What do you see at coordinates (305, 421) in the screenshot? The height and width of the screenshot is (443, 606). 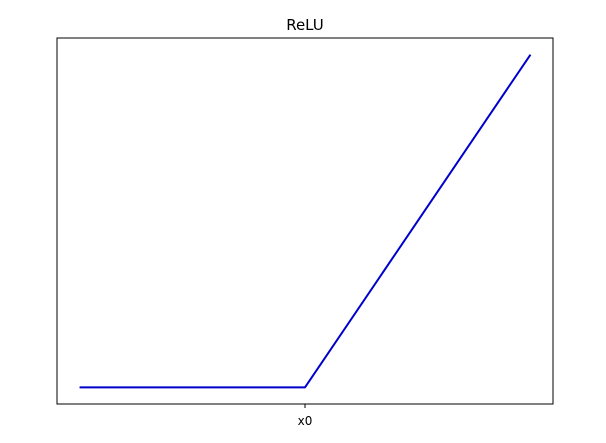 I see `x-tick-label-0: x0` at bounding box center [305, 421].